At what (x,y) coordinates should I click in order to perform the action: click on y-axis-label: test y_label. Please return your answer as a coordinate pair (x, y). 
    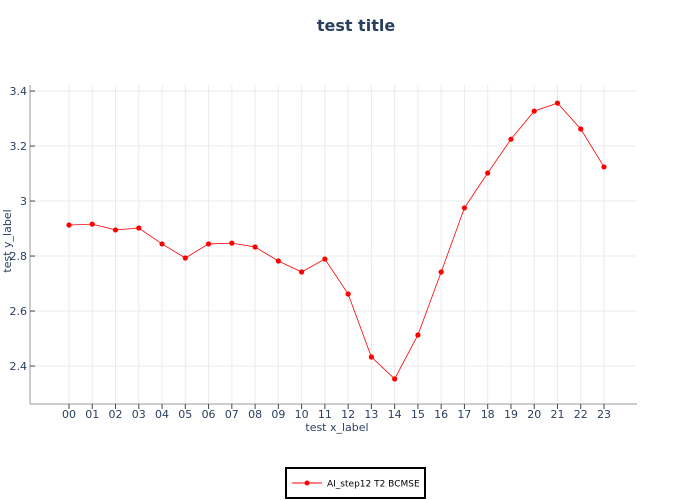
    Looking at the image, I should click on (7, 240).